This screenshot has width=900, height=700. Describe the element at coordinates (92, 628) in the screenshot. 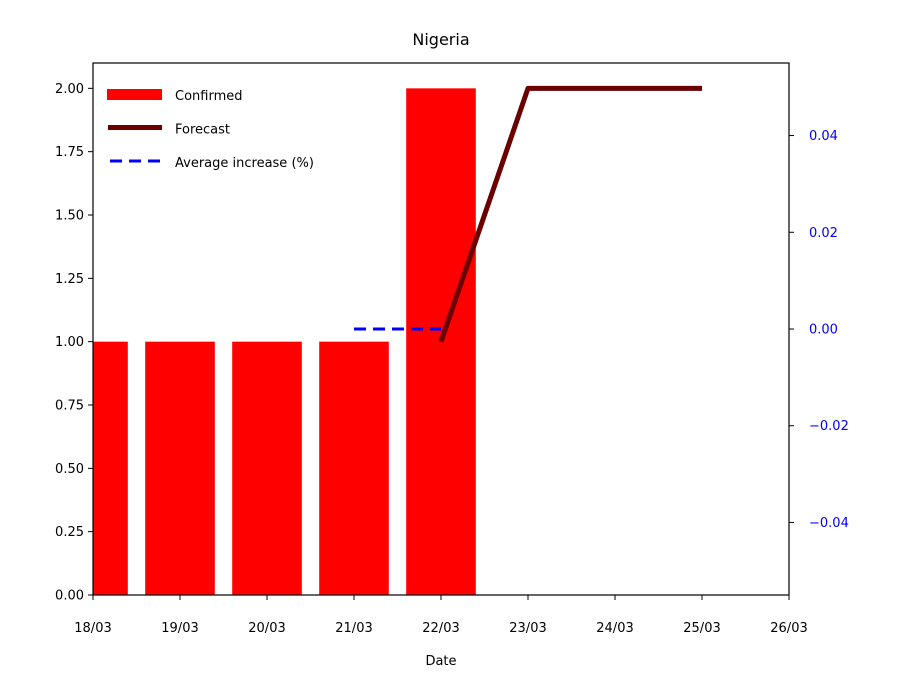

I see `x-tick-label: 18/03` at that location.